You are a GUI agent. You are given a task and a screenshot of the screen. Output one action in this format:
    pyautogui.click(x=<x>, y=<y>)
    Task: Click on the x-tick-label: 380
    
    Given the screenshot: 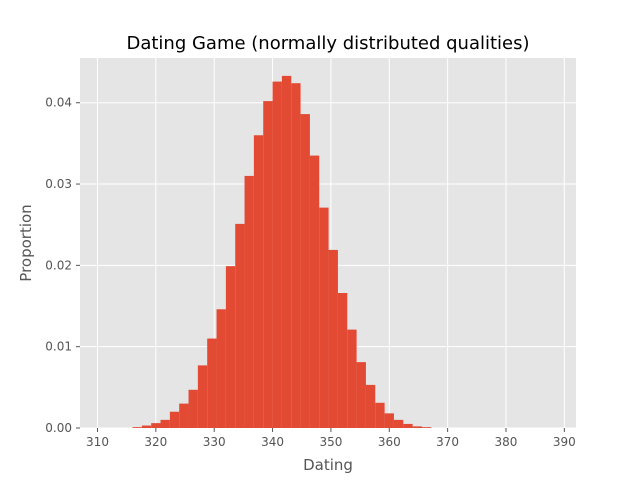 What is the action you would take?
    pyautogui.click(x=506, y=442)
    